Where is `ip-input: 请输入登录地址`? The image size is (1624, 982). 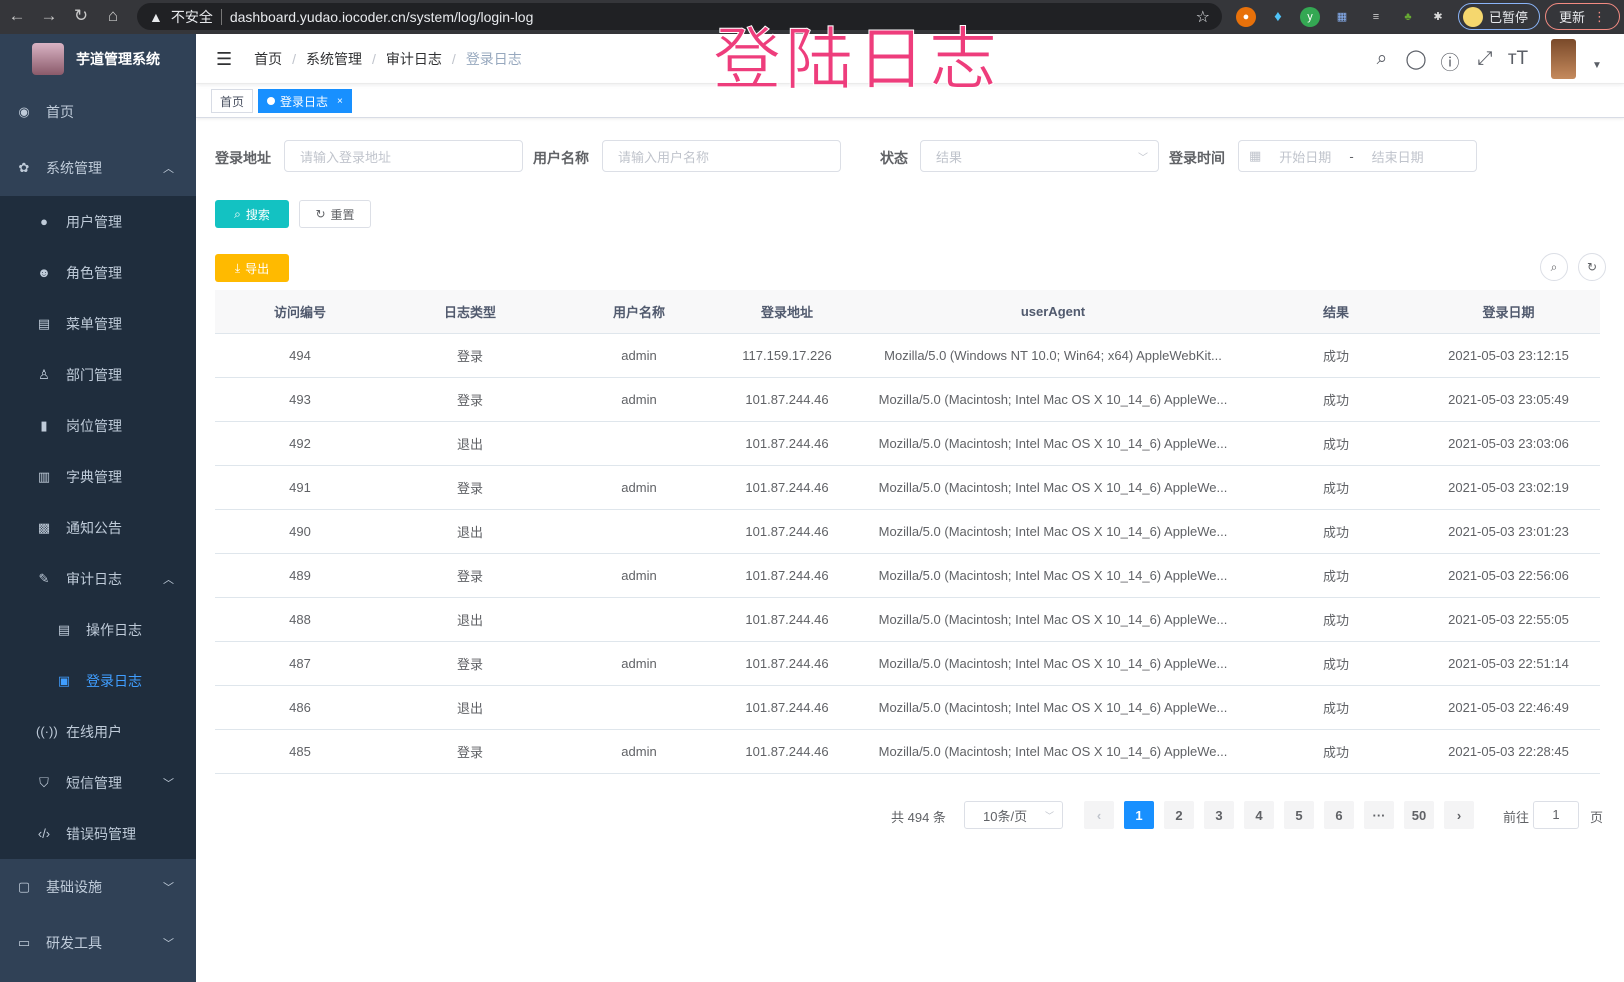 ip-input: 请输入登录地址 is located at coordinates (403, 156).